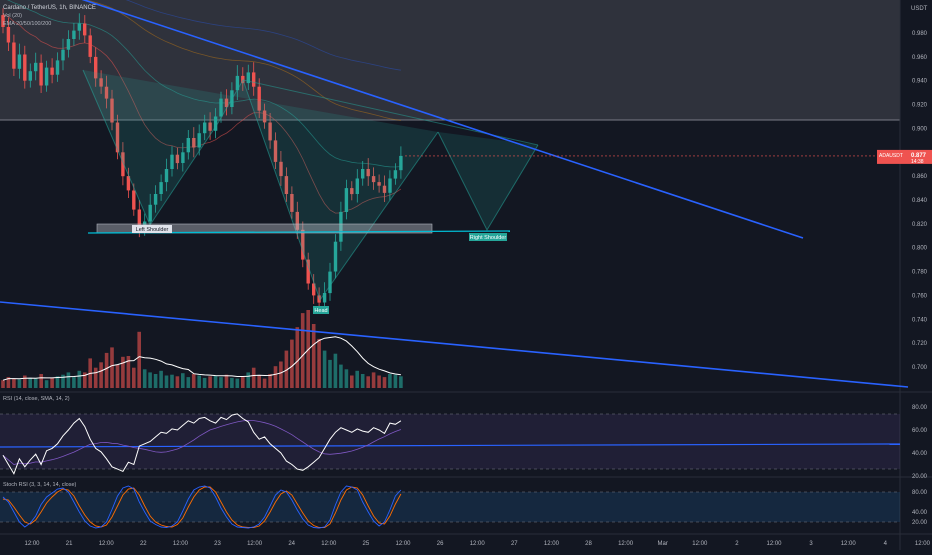 This screenshot has width=932, height=555. I want to click on head-label: Head, so click(320, 311).